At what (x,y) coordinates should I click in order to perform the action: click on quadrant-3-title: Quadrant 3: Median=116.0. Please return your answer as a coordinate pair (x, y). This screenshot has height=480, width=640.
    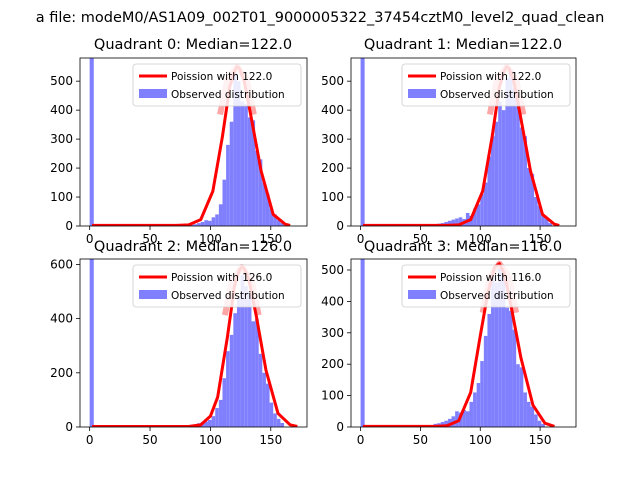
    Looking at the image, I should click on (463, 247).